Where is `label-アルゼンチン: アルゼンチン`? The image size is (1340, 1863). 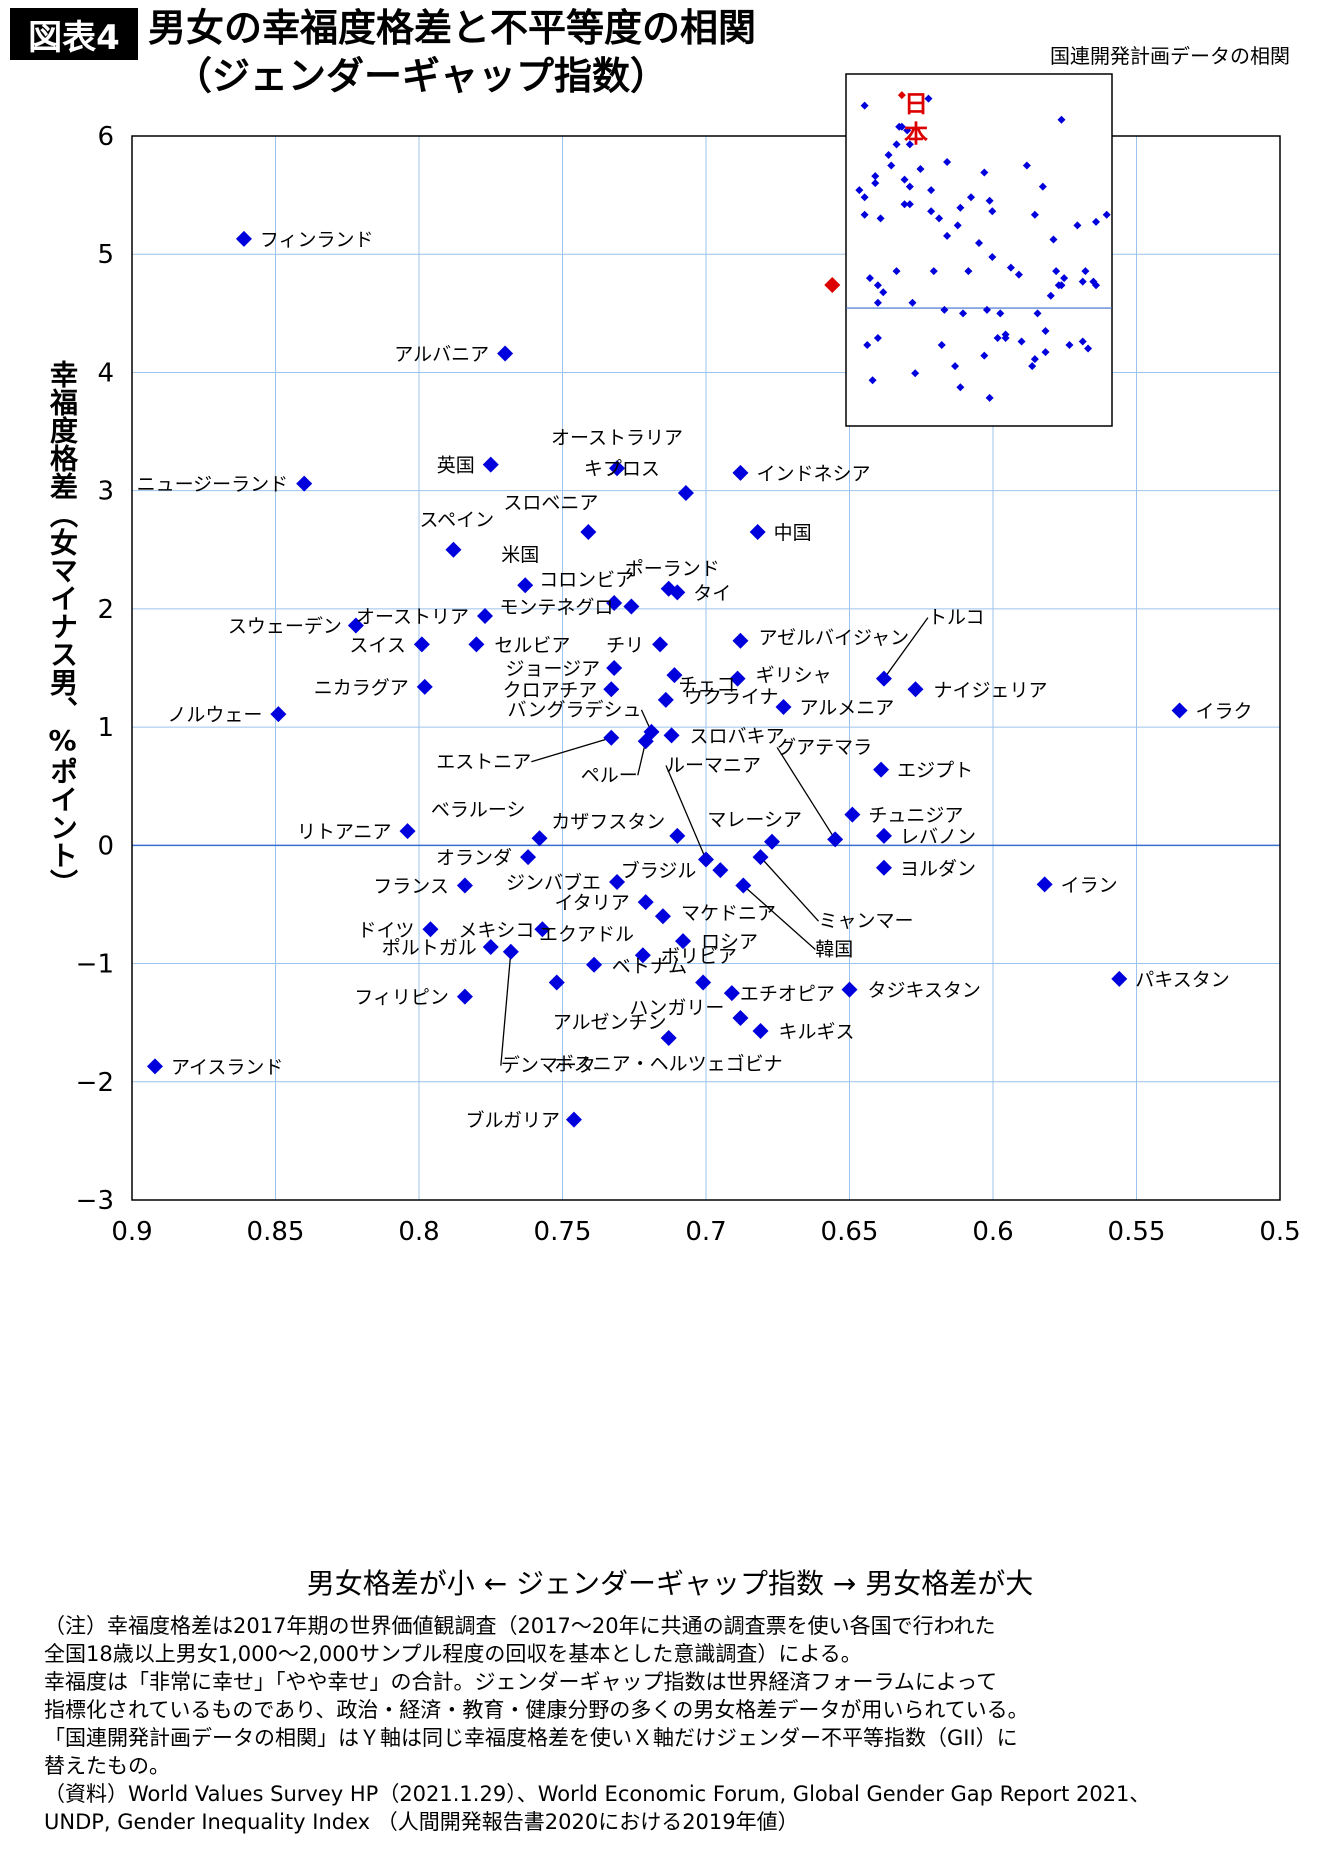
label-アルゼンチン: アルゼンチン is located at coordinates (610, 1022).